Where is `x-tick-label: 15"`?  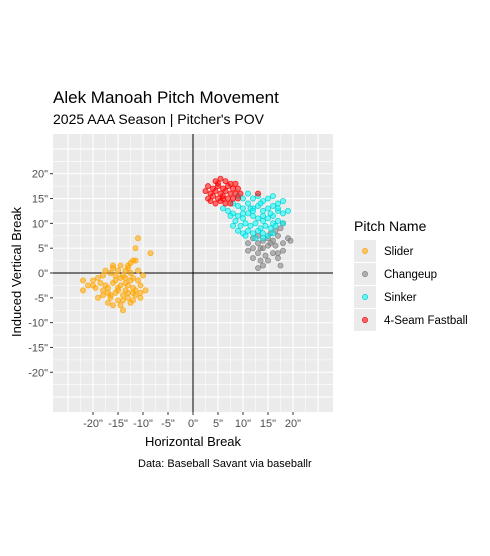 x-tick-label: 15" is located at coordinates (268, 424).